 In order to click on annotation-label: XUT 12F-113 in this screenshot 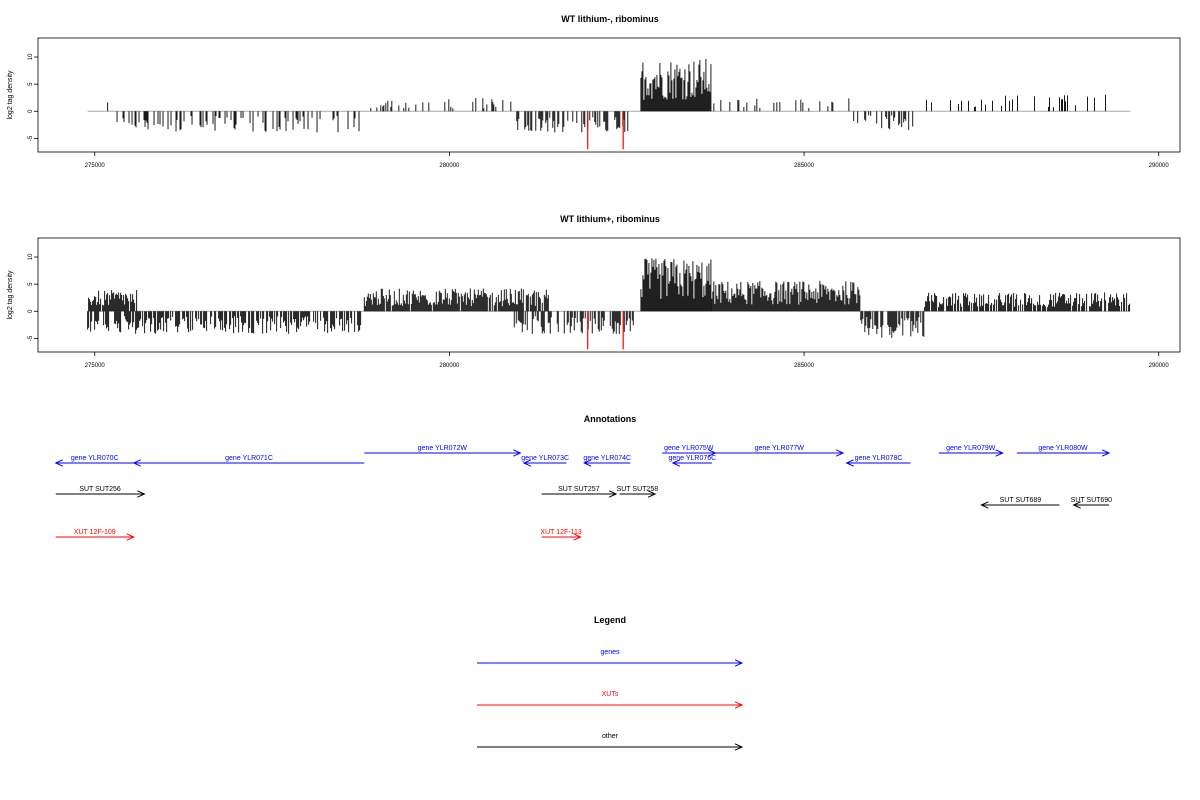, I will do `click(560, 532)`.